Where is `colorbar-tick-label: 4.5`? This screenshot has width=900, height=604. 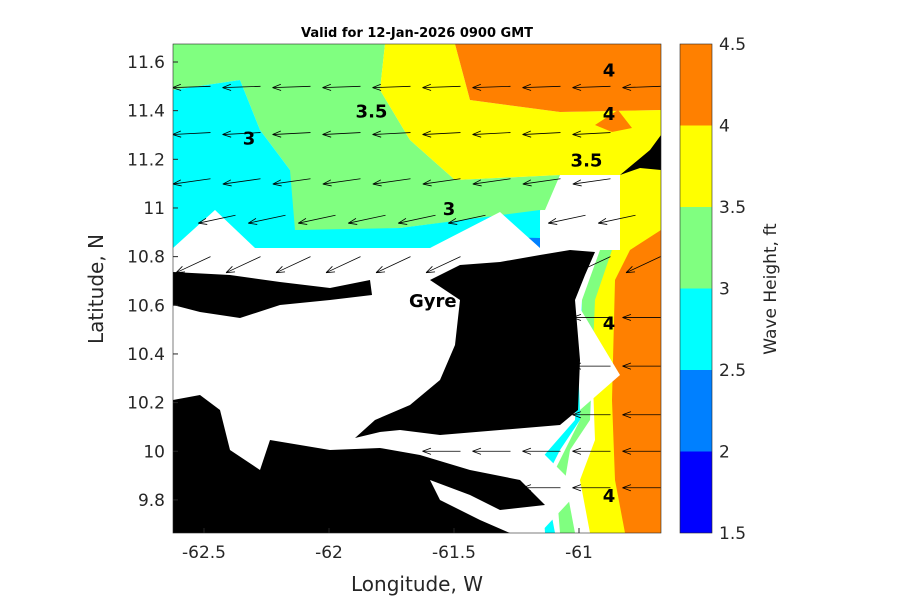
colorbar-tick-label: 4.5 is located at coordinates (732, 45).